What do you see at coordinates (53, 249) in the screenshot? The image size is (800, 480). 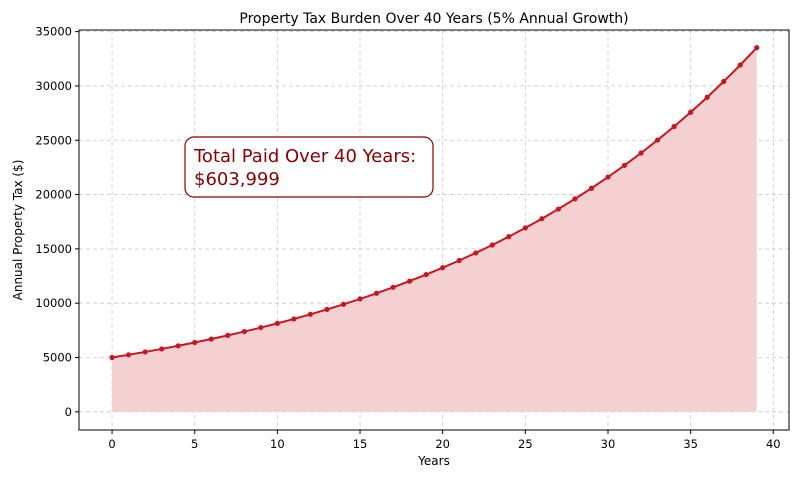 I see `y-tick-label: 15000` at bounding box center [53, 249].